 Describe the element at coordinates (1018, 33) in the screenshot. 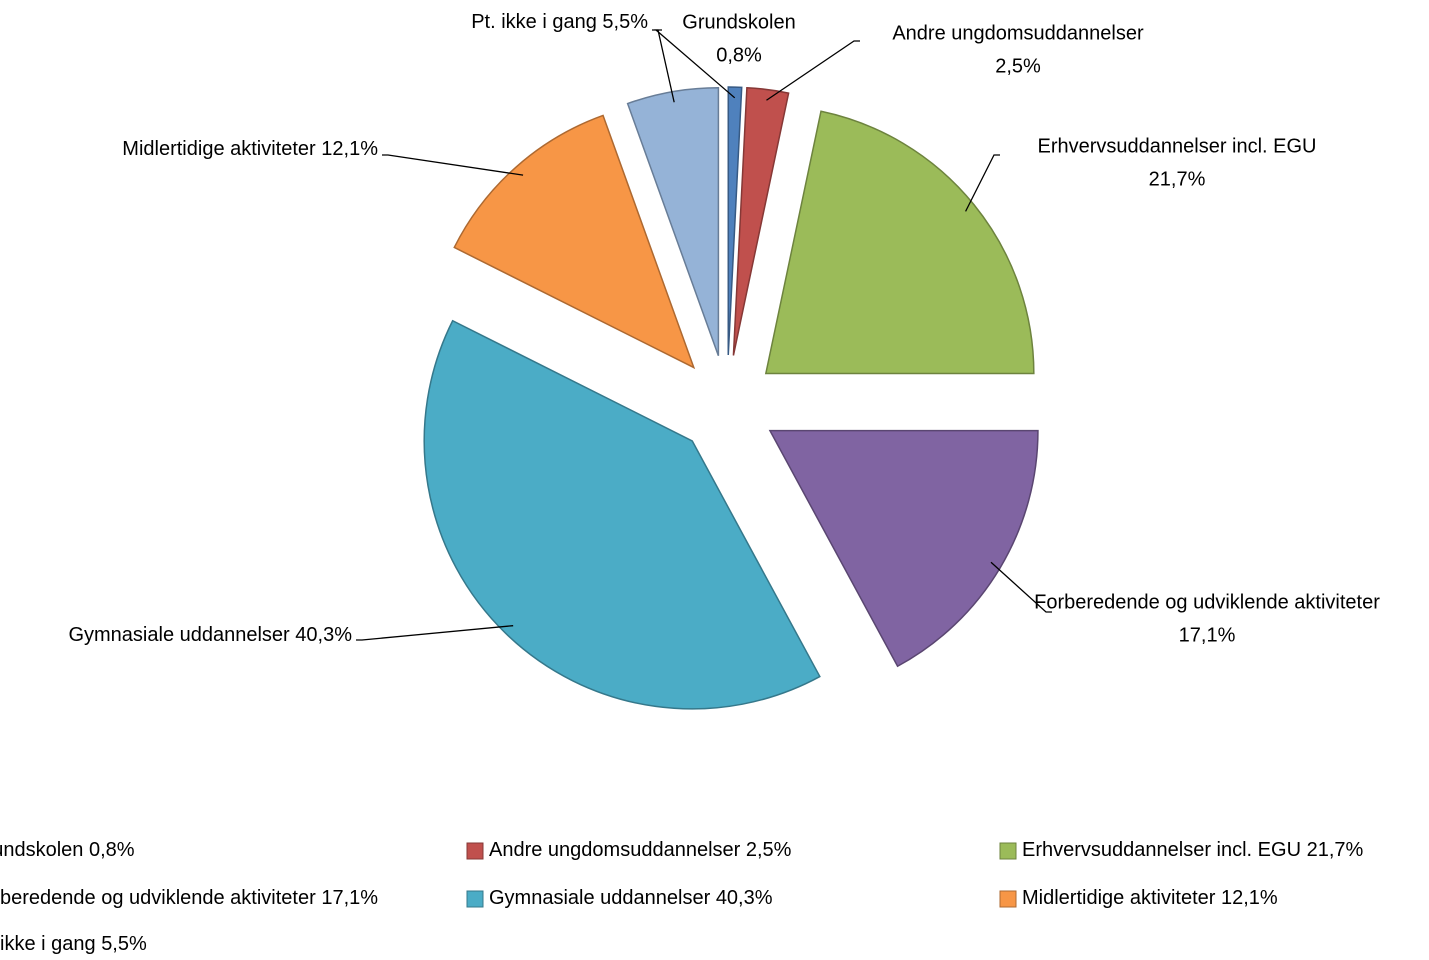

I see `data-label-name: Andre ungdomsuddannelser` at that location.